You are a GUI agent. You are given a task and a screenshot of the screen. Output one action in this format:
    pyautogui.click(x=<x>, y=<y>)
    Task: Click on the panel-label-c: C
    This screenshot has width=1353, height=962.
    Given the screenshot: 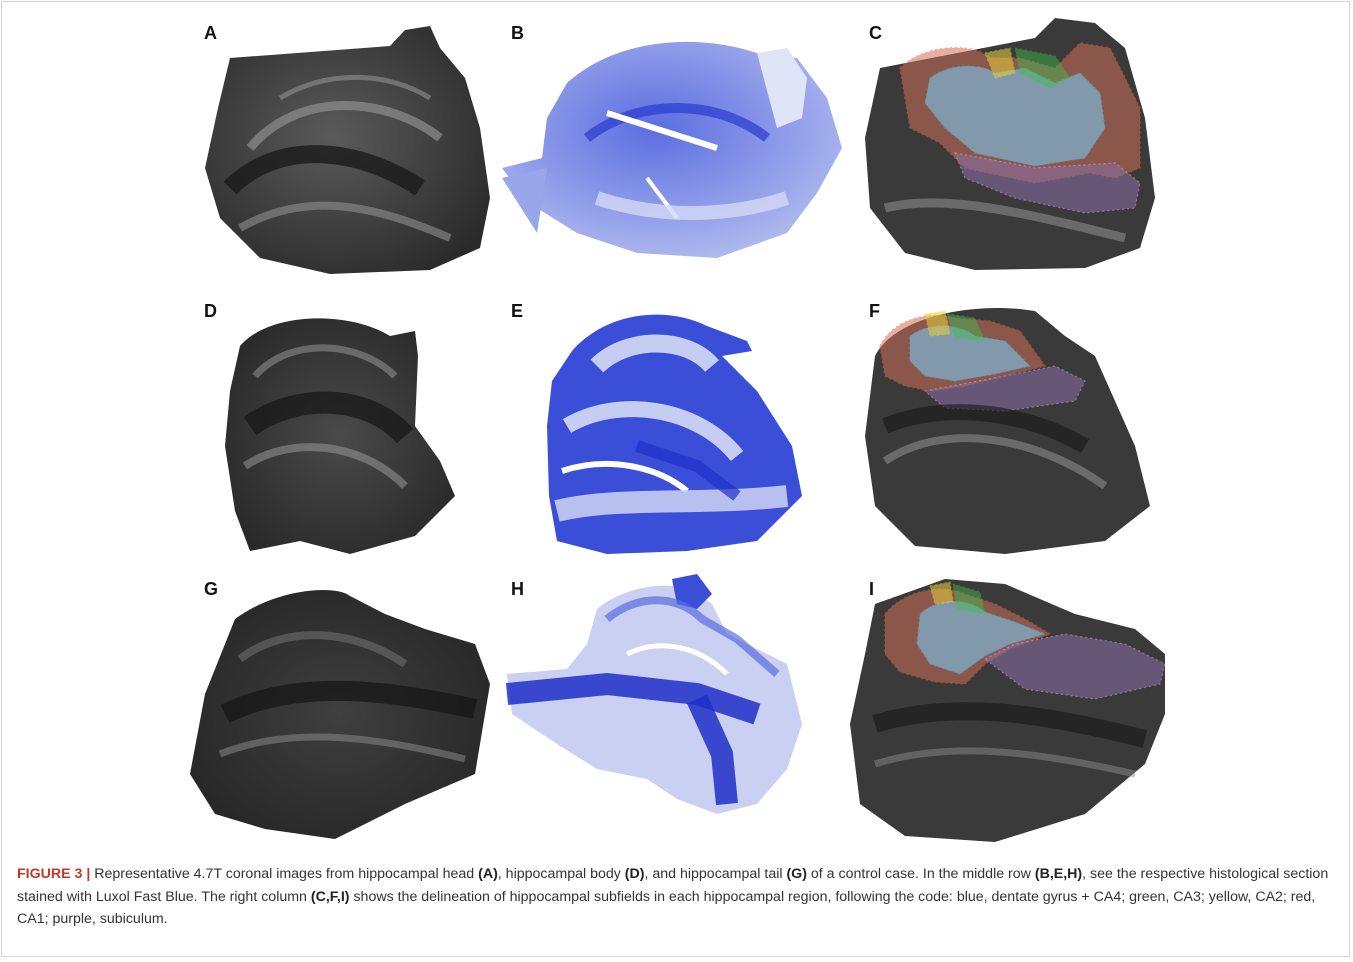 What is the action you would take?
    pyautogui.click(x=875, y=33)
    